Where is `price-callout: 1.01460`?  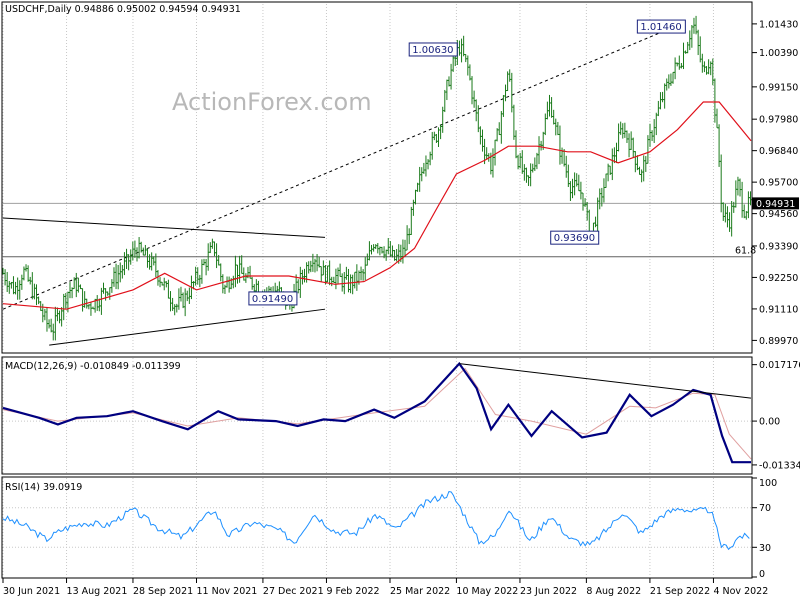
price-callout: 1.01460 is located at coordinates (661, 26).